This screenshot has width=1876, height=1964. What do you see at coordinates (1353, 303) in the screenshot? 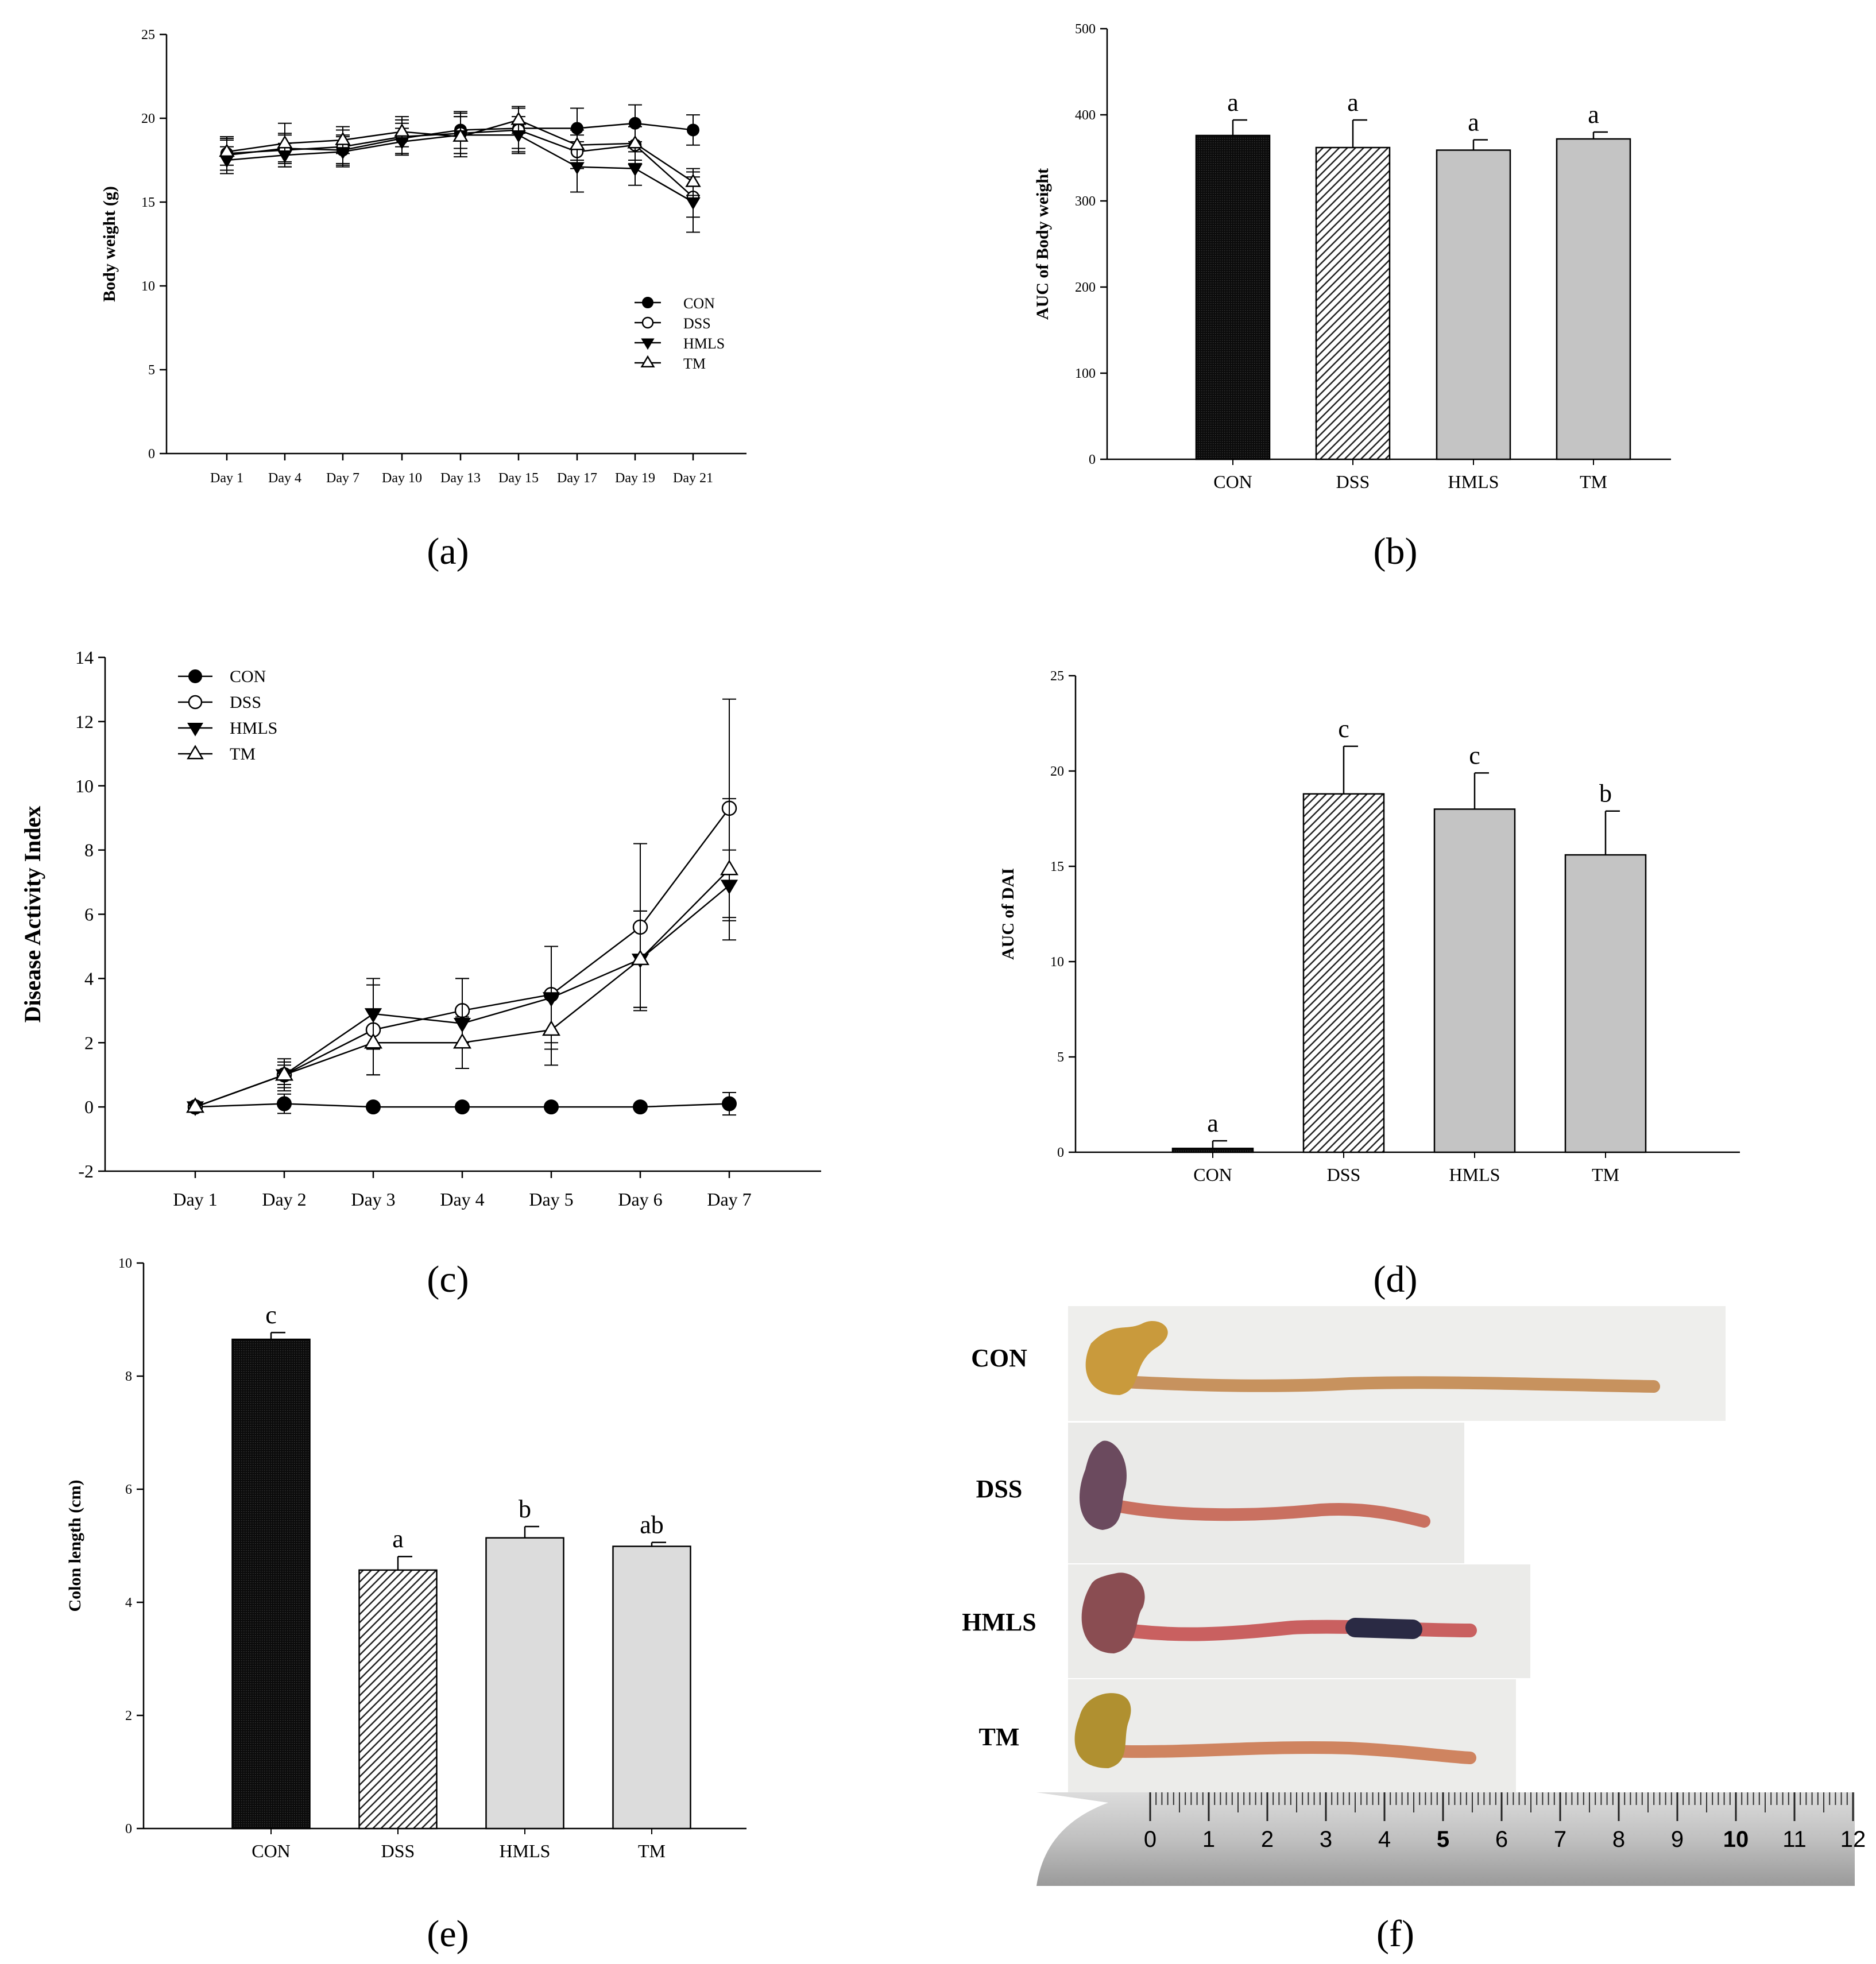
I see `b-bar-dss` at bounding box center [1353, 303].